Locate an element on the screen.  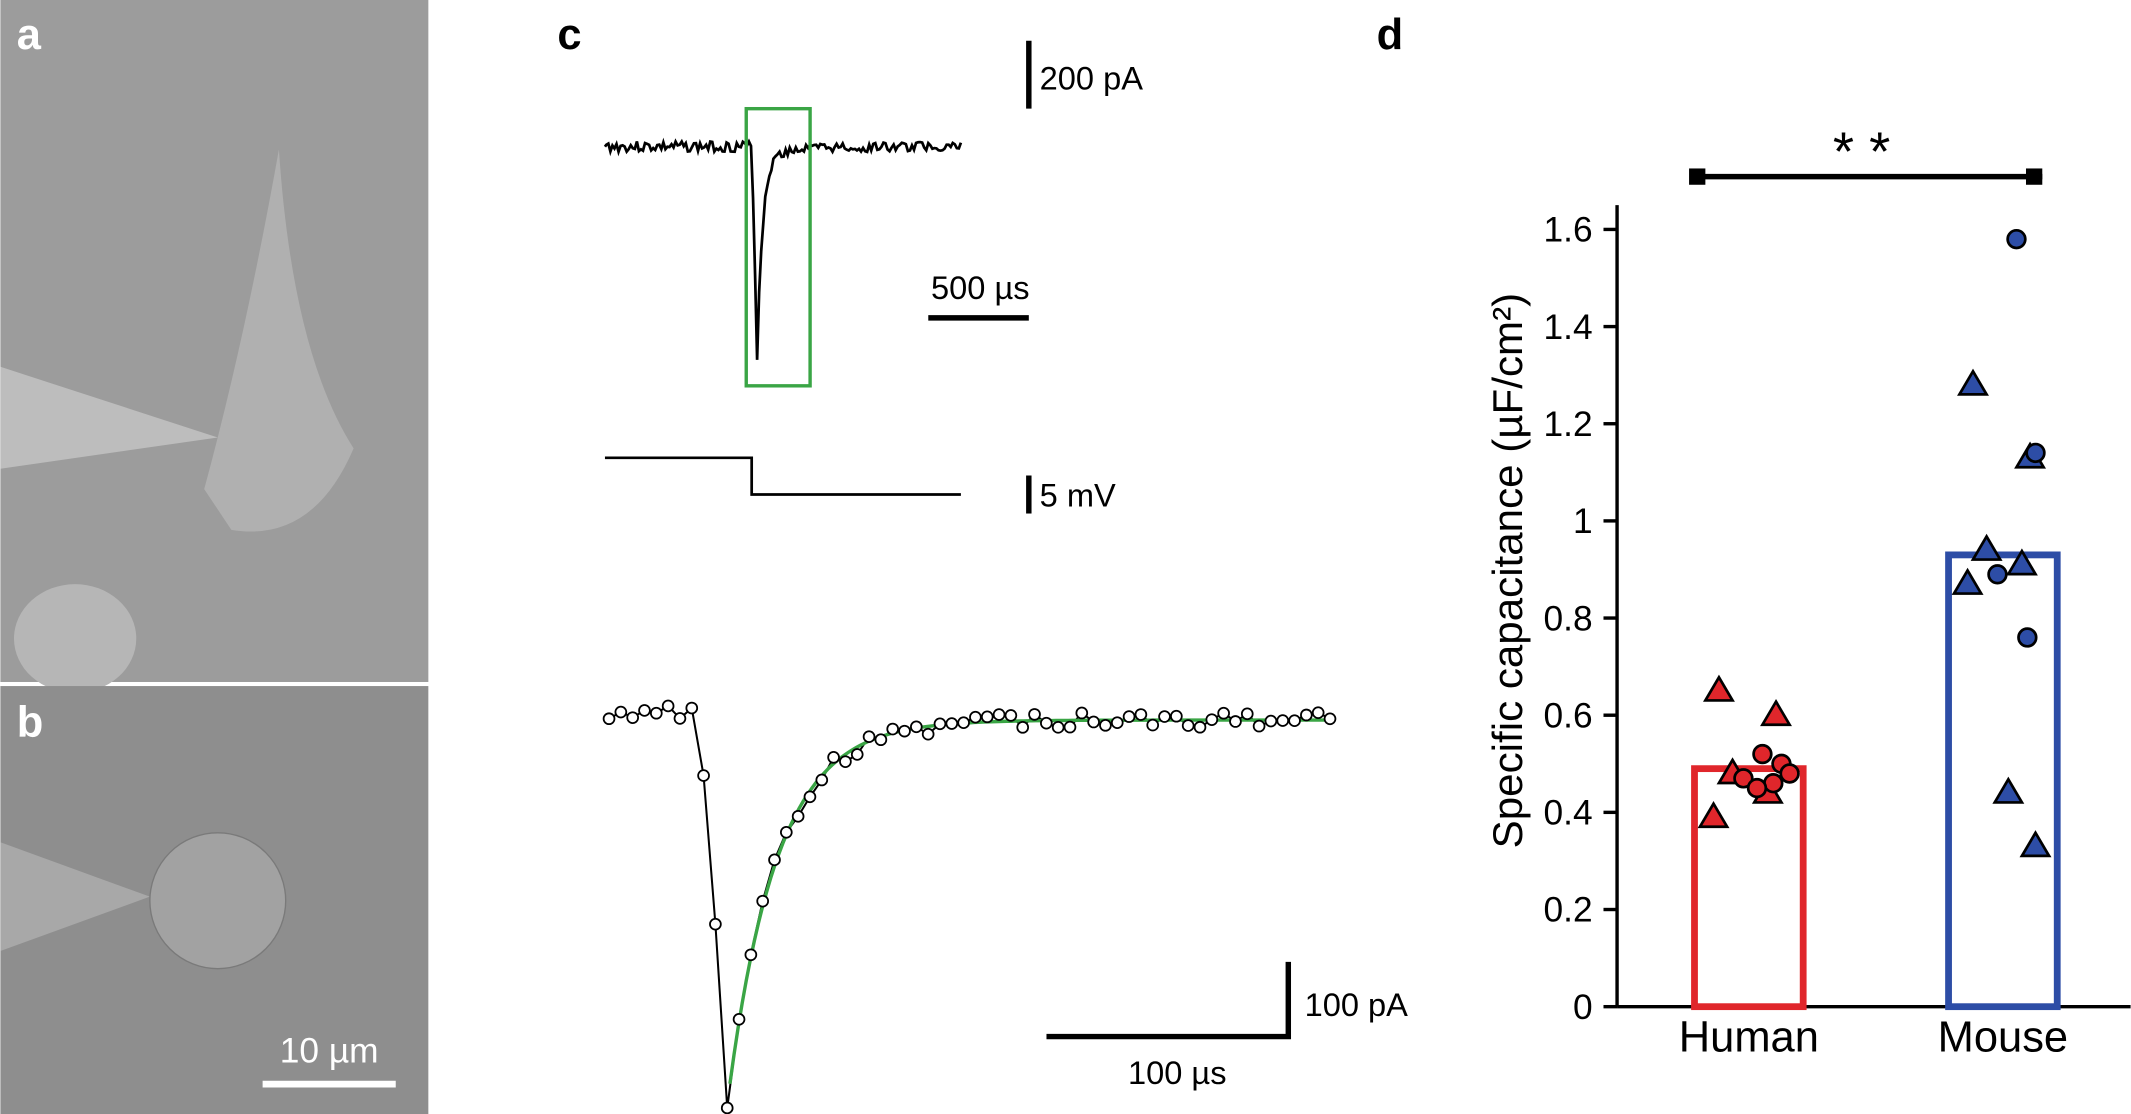
neuron is located at coordinates (279, 340).